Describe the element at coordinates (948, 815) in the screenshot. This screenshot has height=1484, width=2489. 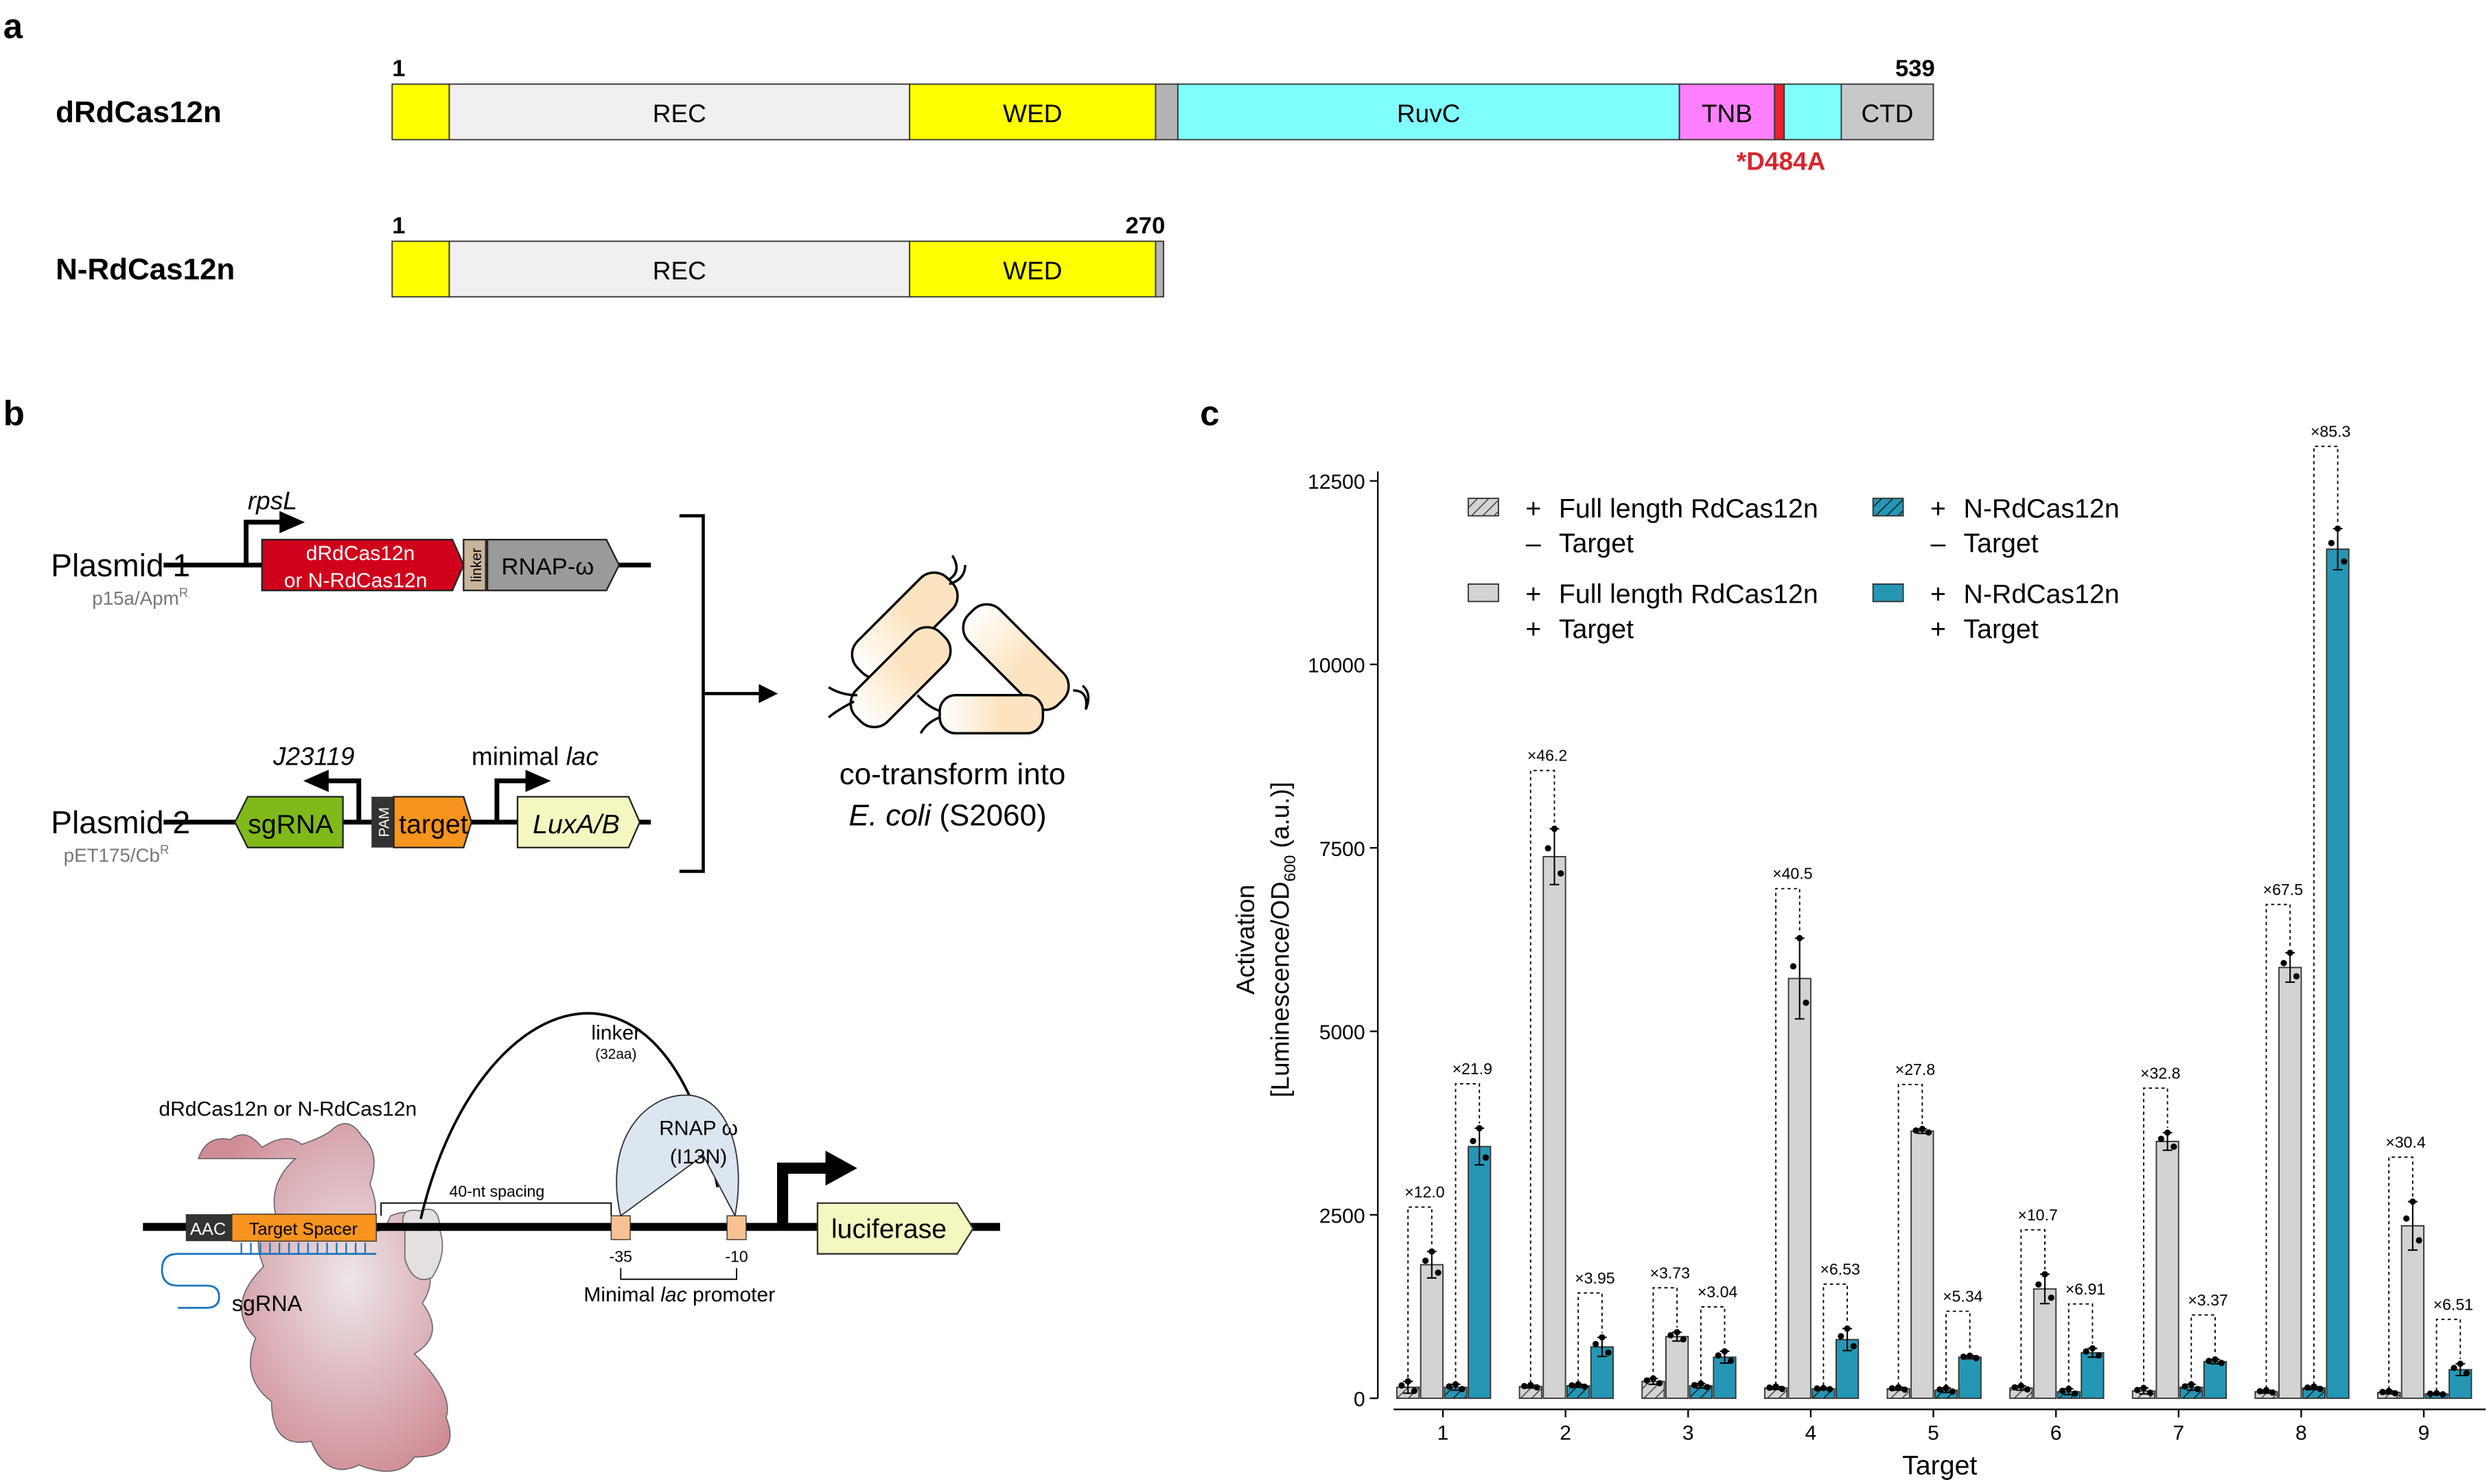
I see `cotransform-host: E. coli (S2060)` at that location.